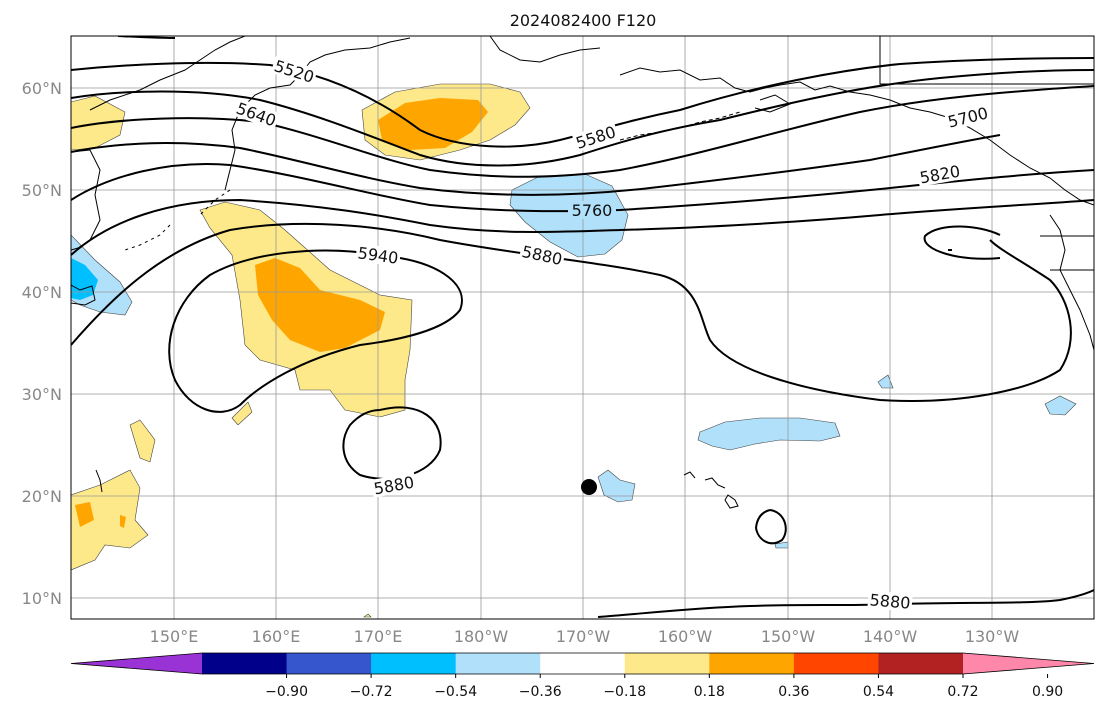 This screenshot has width=1105, height=716. What do you see at coordinates (174, 636) in the screenshot?
I see `lon-label: 150°E` at bounding box center [174, 636].